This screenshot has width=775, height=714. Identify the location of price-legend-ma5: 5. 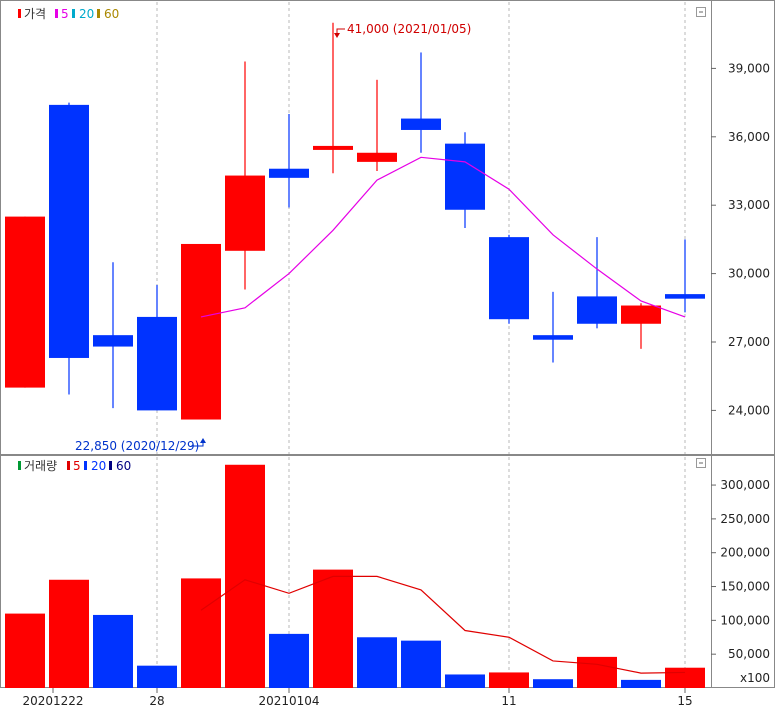
(65, 14).